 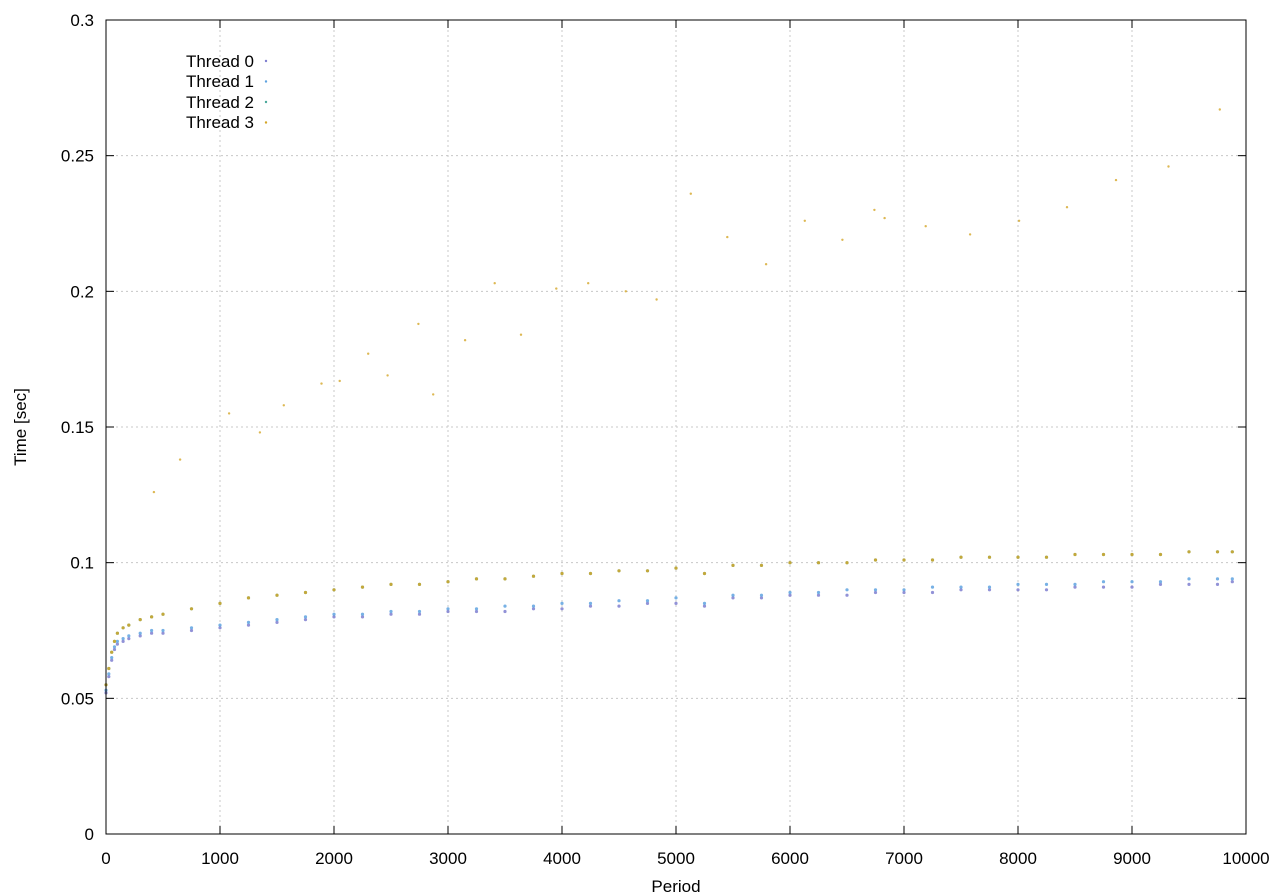 What do you see at coordinates (20, 427) in the screenshot?
I see `y-axis-title: Time [sec]` at bounding box center [20, 427].